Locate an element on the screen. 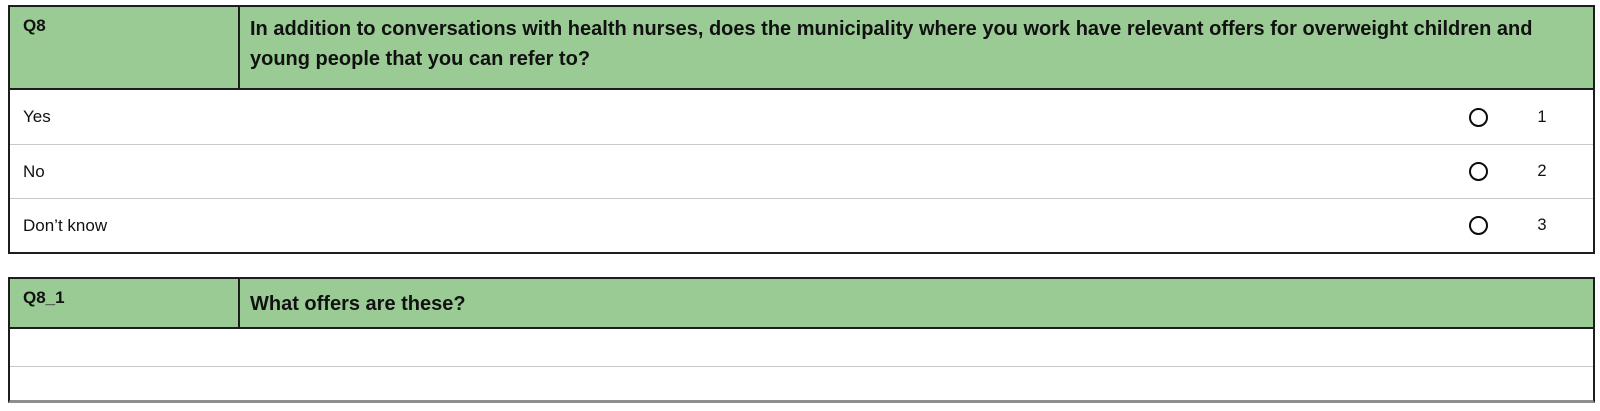 The height and width of the screenshot is (411, 1600). q8-1-id-cell: Q8_1 is located at coordinates (125, 303).